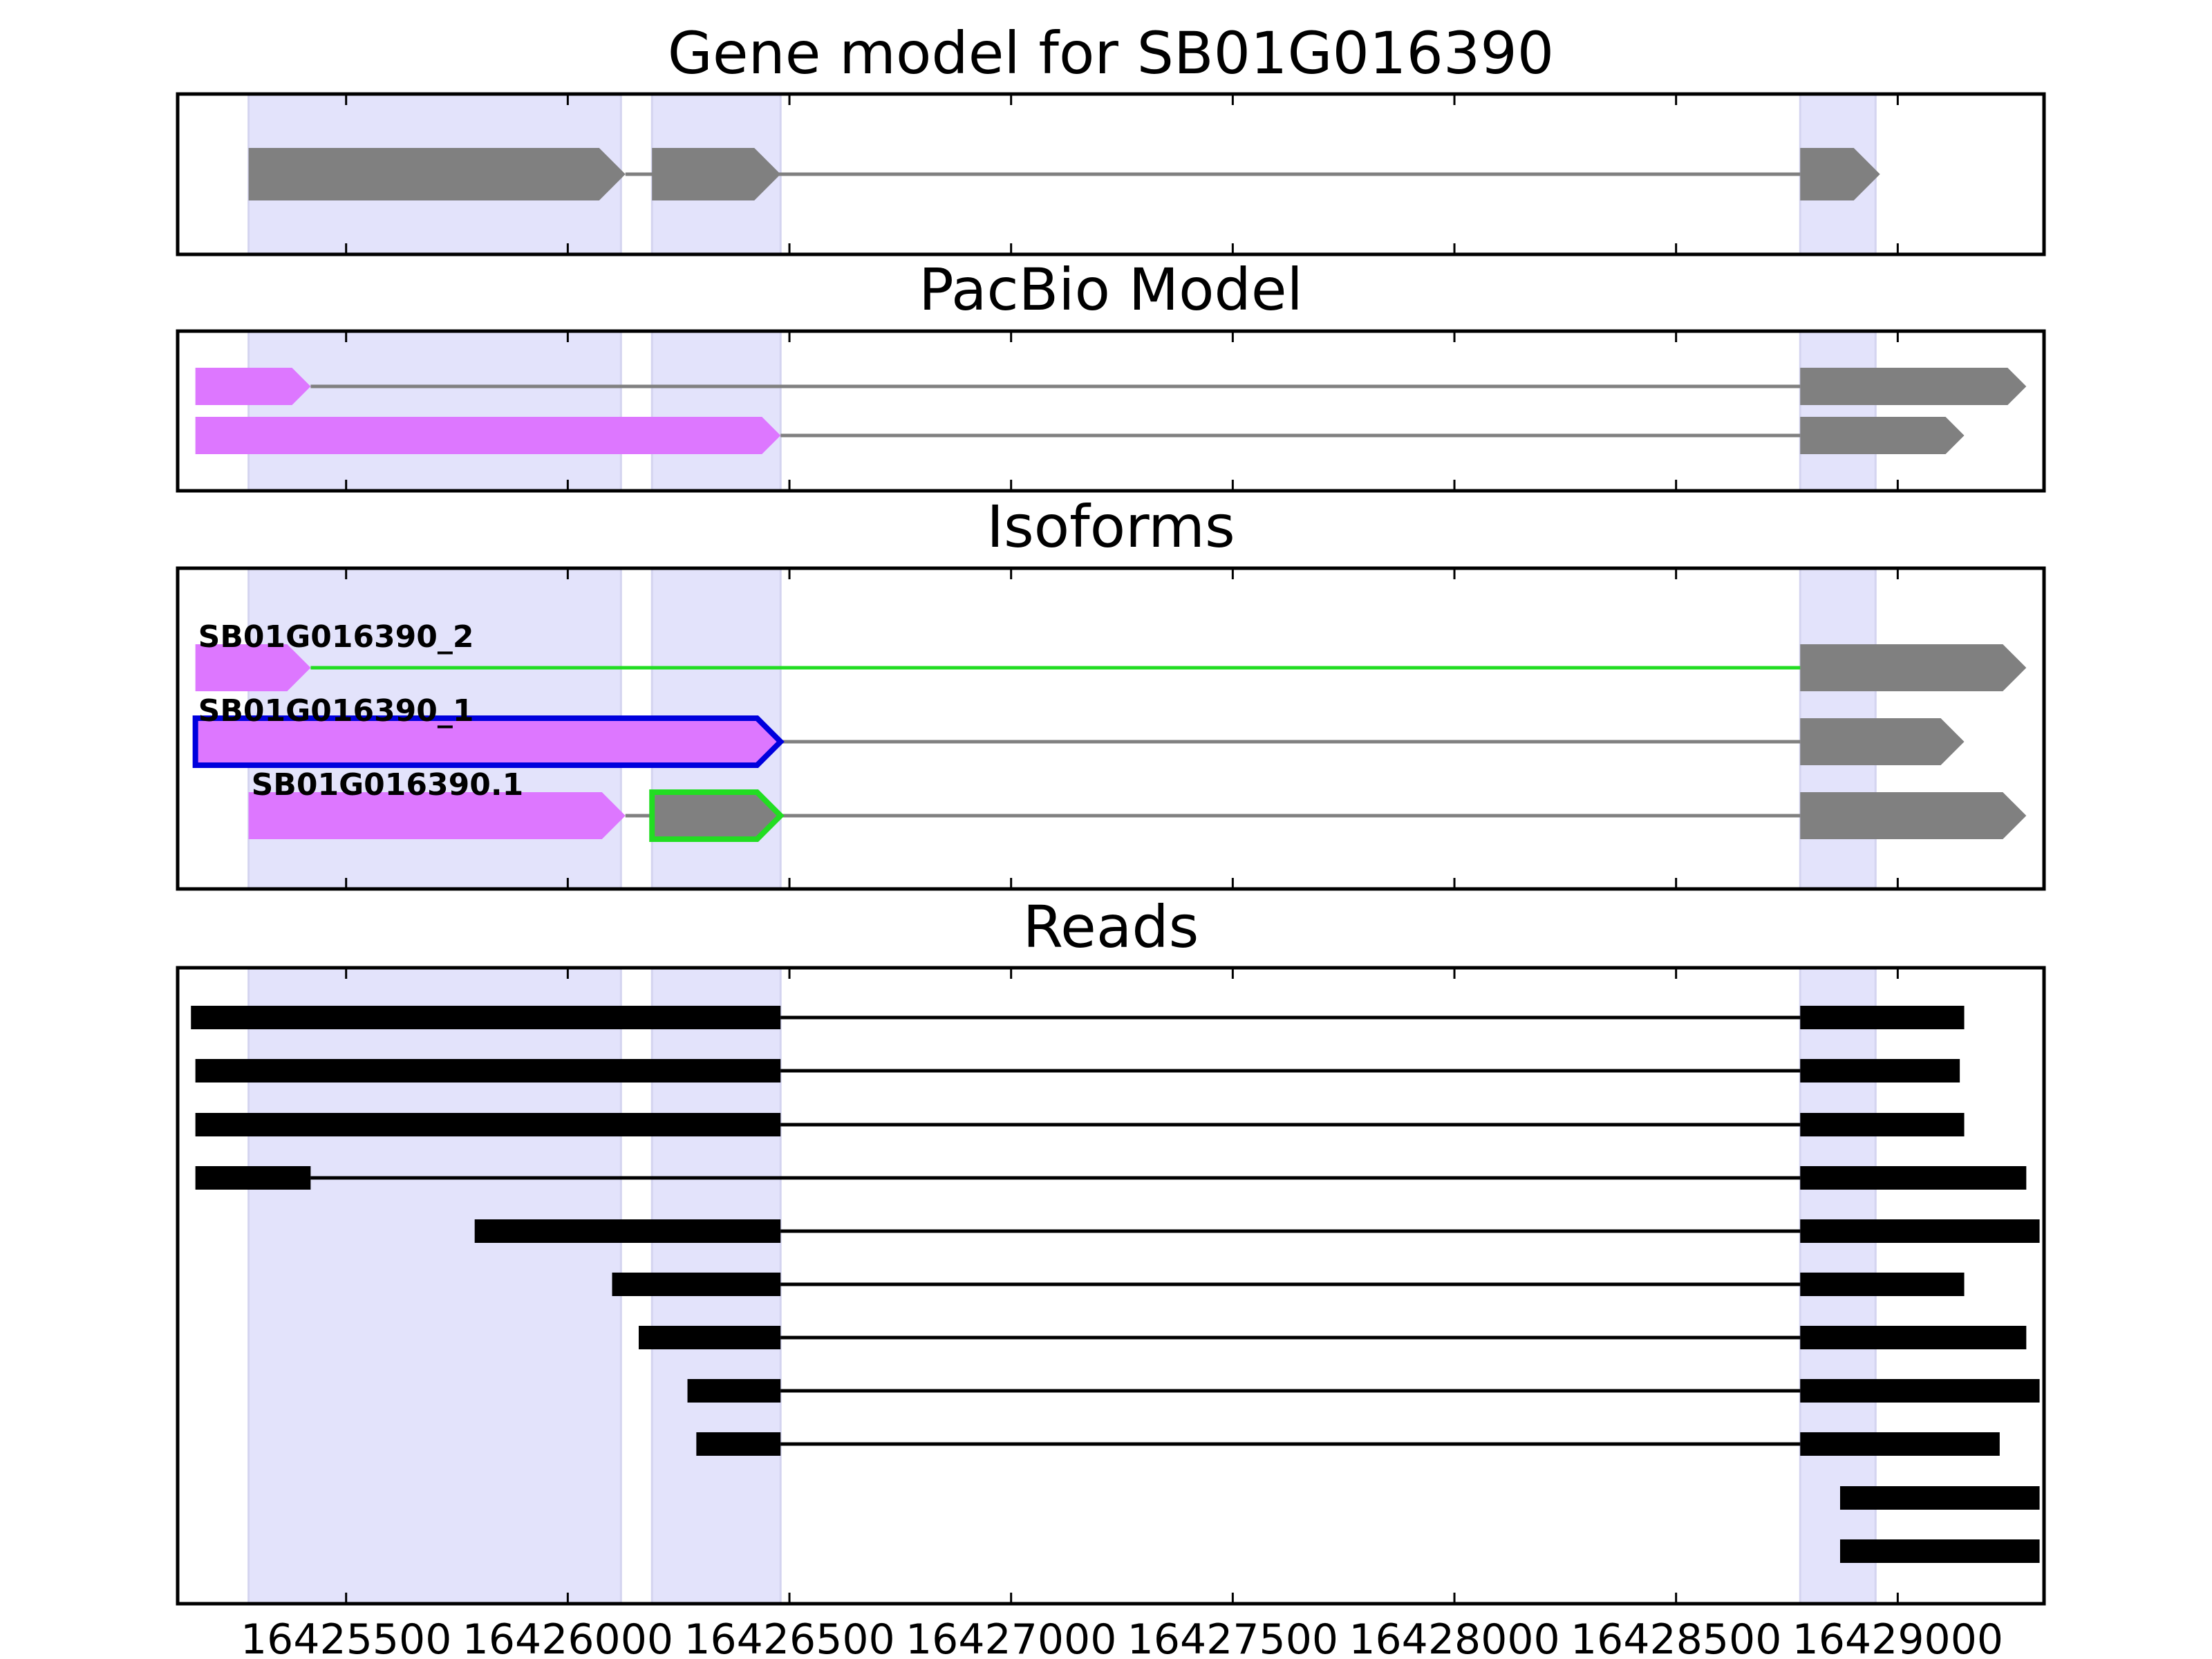 The image size is (2212, 1659). What do you see at coordinates (1897, 1637) in the screenshot?
I see `x-tick-label: 16429000` at bounding box center [1897, 1637].